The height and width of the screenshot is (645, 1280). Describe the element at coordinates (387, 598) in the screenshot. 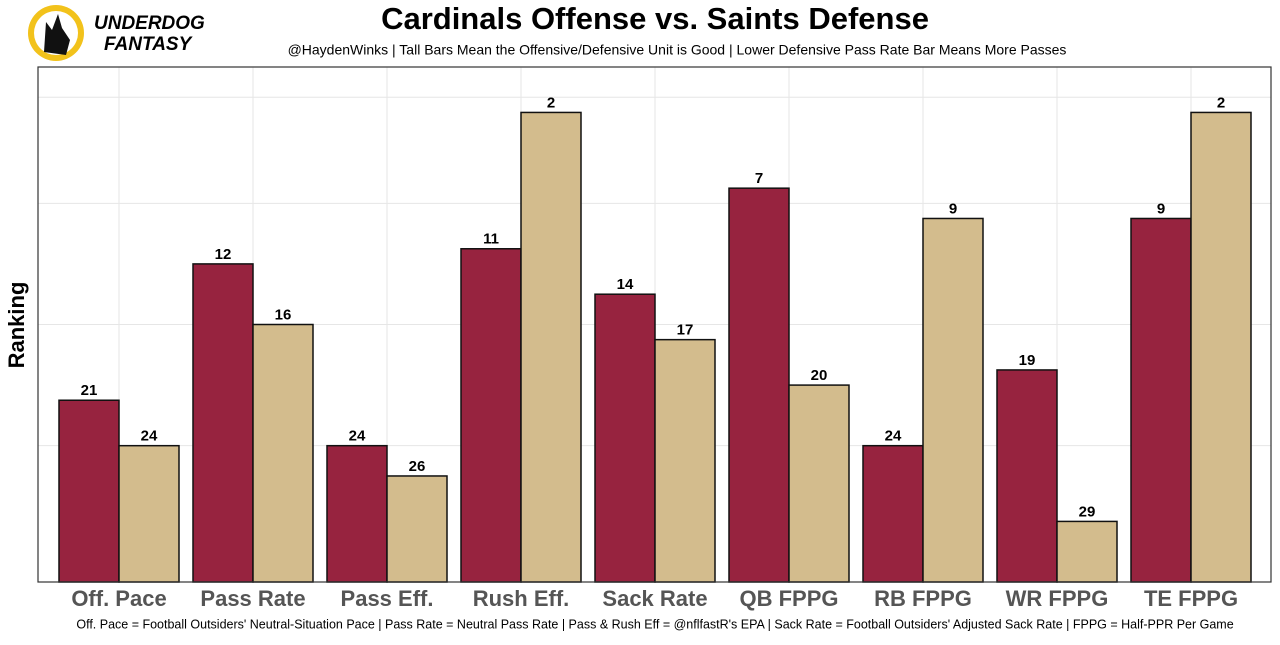

I see `x-tick-label: Pass Eff.` at that location.